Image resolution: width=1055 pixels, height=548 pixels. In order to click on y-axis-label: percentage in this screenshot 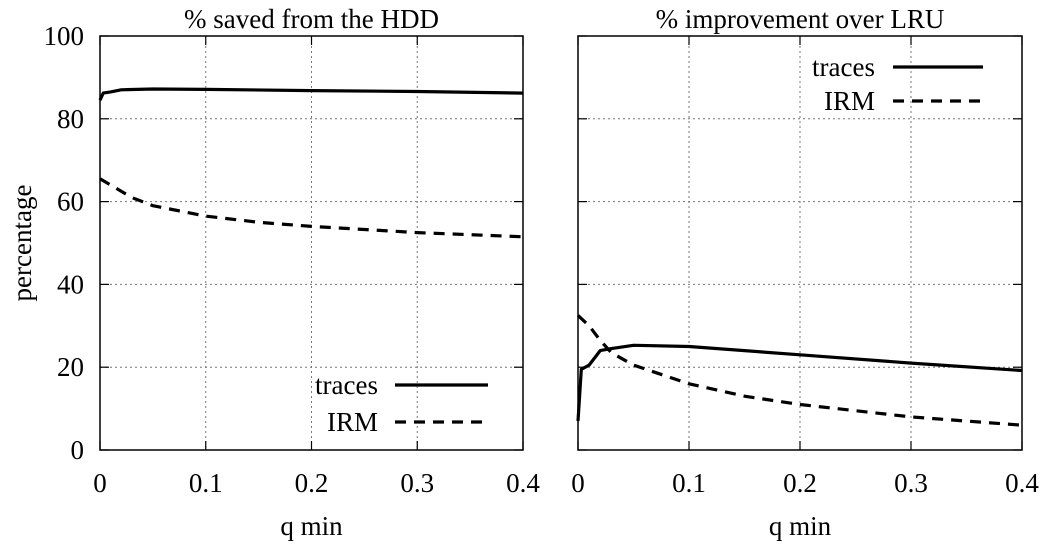, I will do `click(22, 243)`.